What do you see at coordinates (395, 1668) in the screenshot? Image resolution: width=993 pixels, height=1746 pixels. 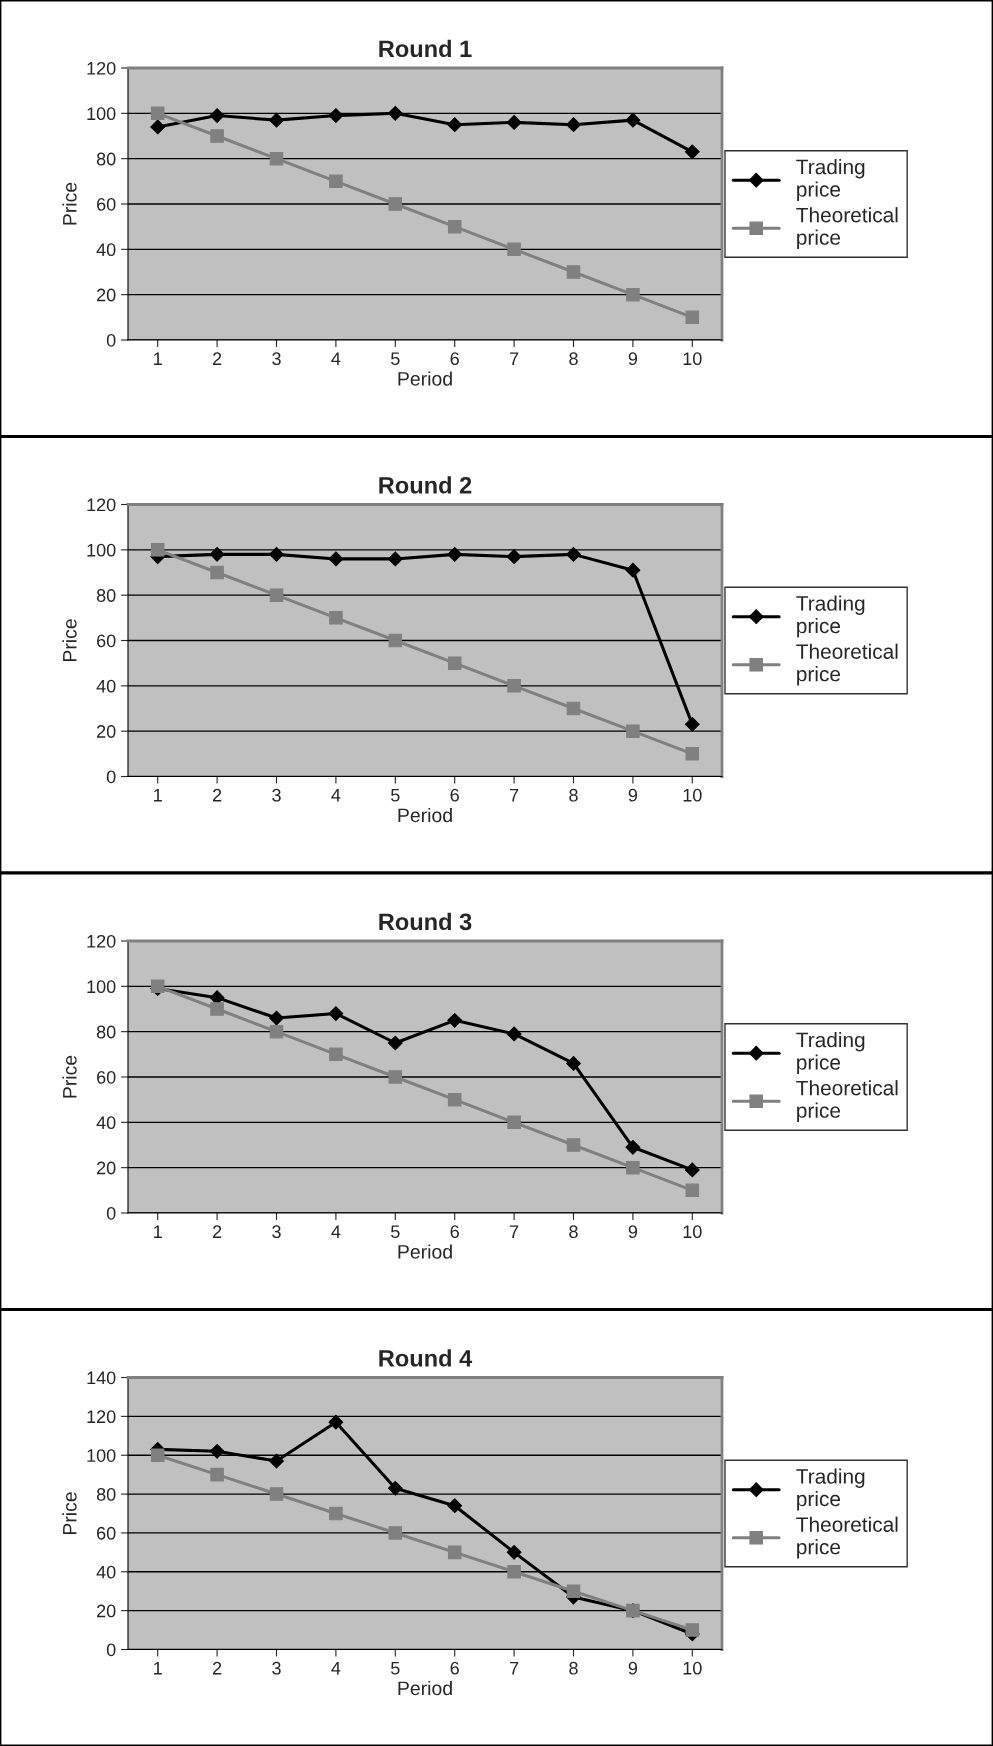 I see `x-tick-label: 5` at bounding box center [395, 1668].